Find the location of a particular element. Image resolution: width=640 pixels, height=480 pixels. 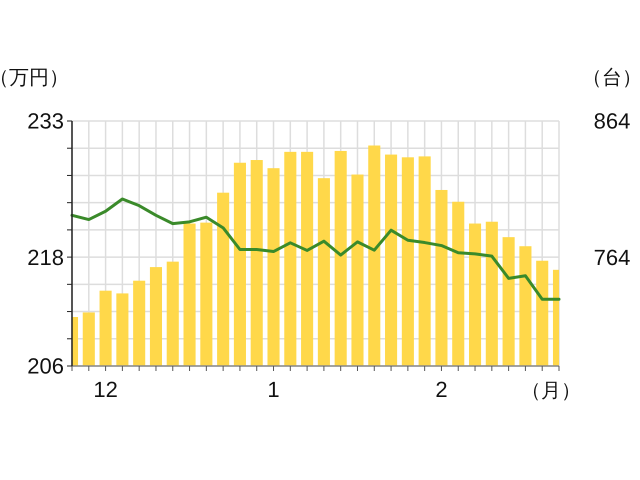

x-tick-label: 1 is located at coordinates (273, 389).